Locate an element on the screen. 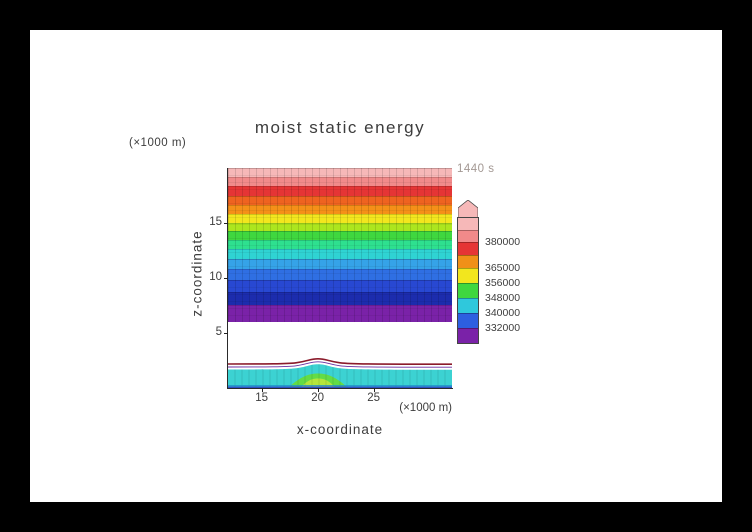 Image resolution: width=752 pixels, height=532 pixels. surface-gridlines is located at coordinates (340, 376).